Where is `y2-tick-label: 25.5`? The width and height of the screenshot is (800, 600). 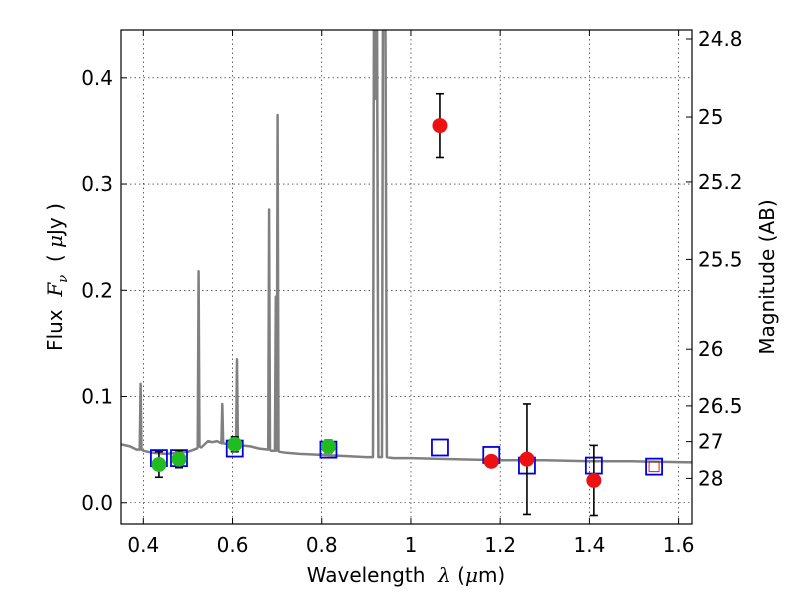
y2-tick-label: 25.5 is located at coordinates (720, 259).